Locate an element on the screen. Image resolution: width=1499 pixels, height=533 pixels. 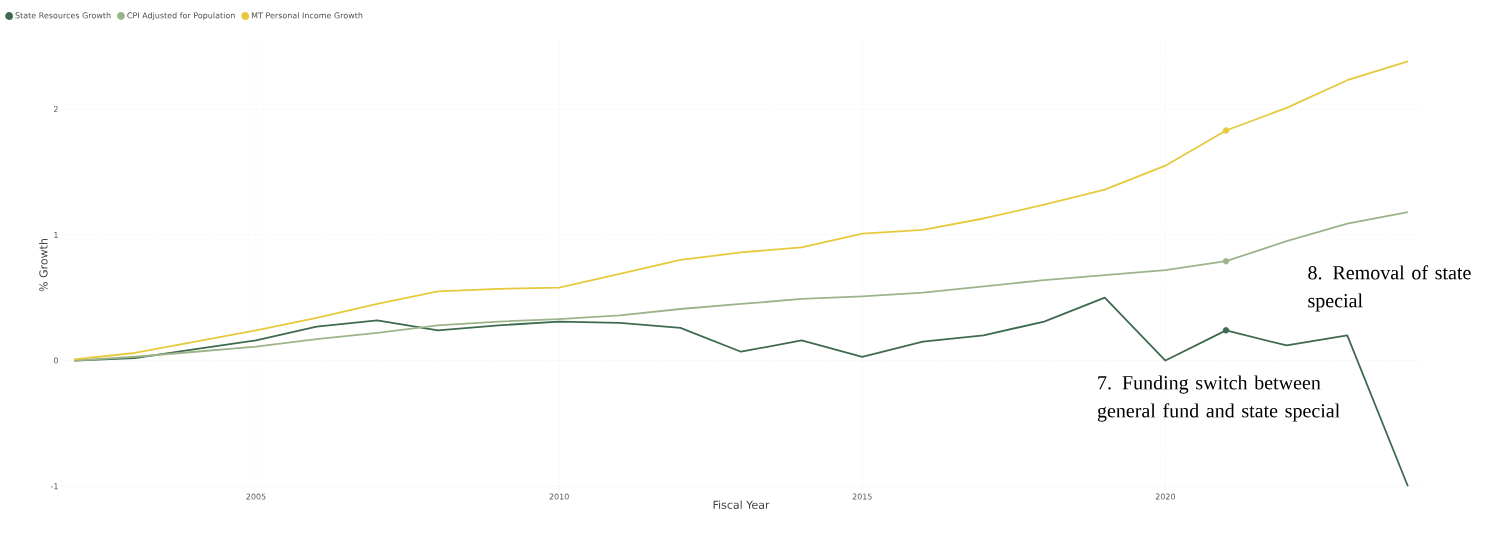
x-axis-title: Fiscal Year is located at coordinates (741, 504).